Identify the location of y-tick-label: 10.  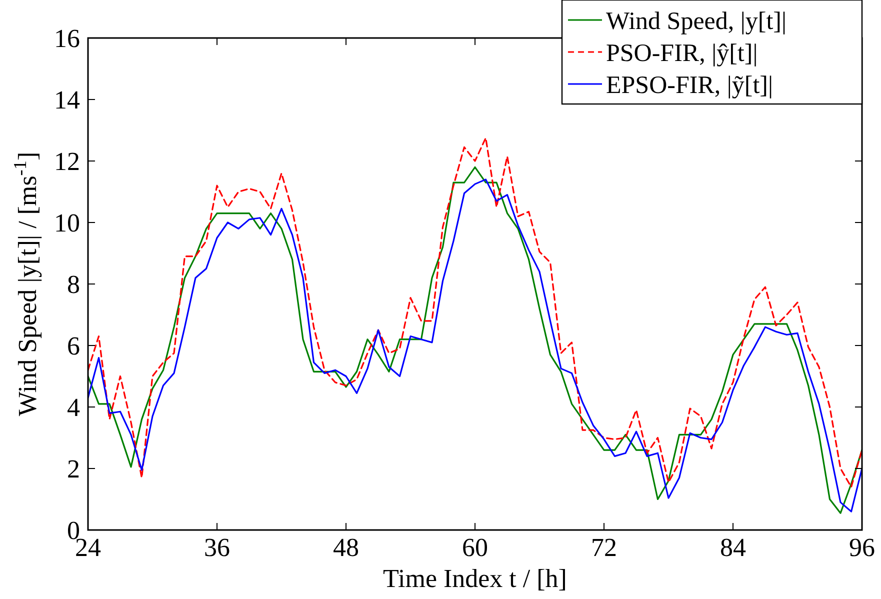
(67, 223).